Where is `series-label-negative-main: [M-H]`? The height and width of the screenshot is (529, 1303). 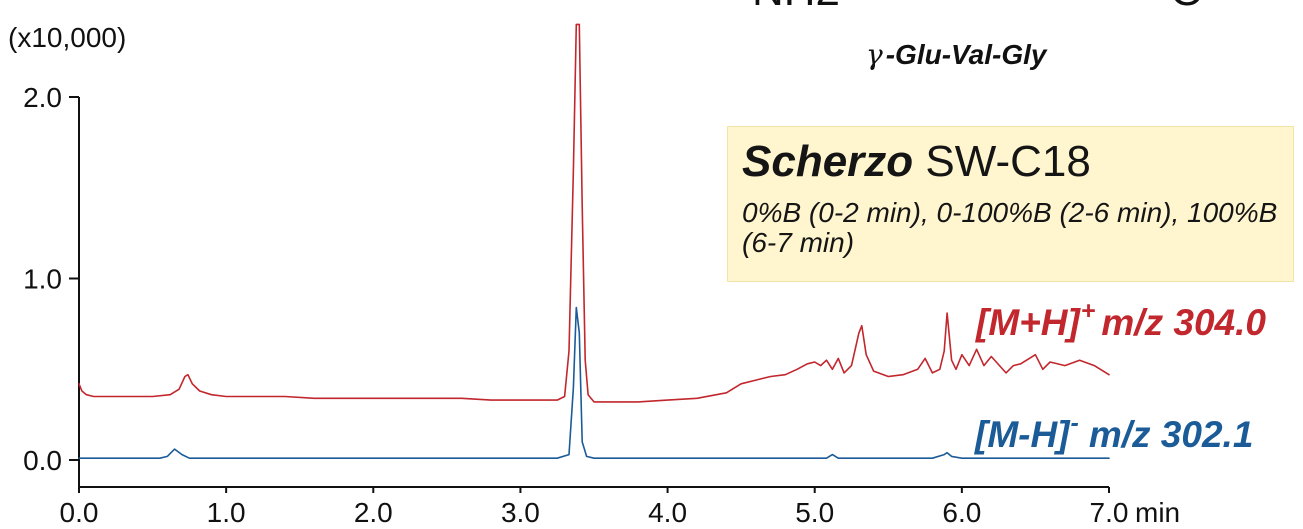 series-label-negative-main: [M-H] is located at coordinates (1022, 434).